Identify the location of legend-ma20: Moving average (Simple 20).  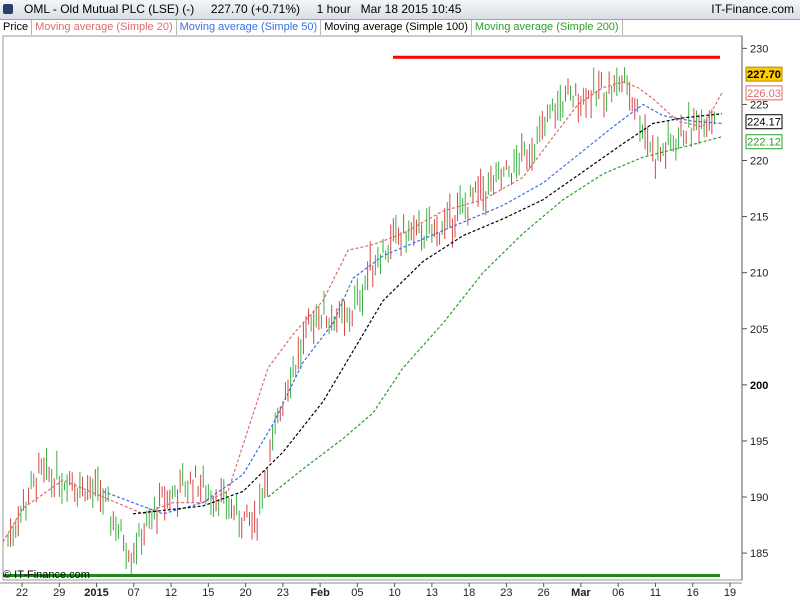
(104, 27).